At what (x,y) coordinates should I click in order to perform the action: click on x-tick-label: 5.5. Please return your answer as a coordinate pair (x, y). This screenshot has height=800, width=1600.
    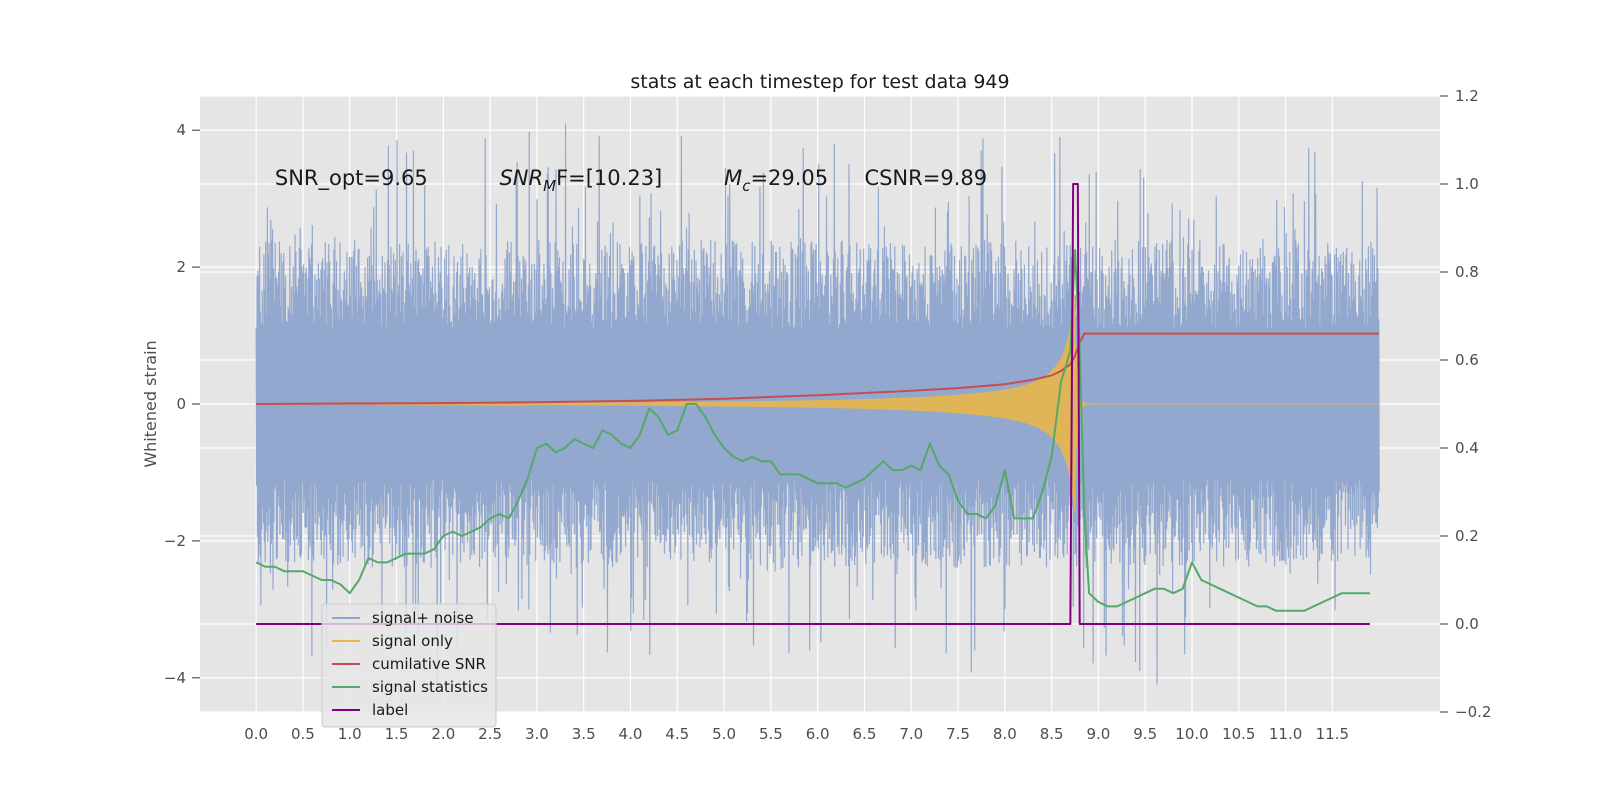
    Looking at the image, I should click on (771, 734).